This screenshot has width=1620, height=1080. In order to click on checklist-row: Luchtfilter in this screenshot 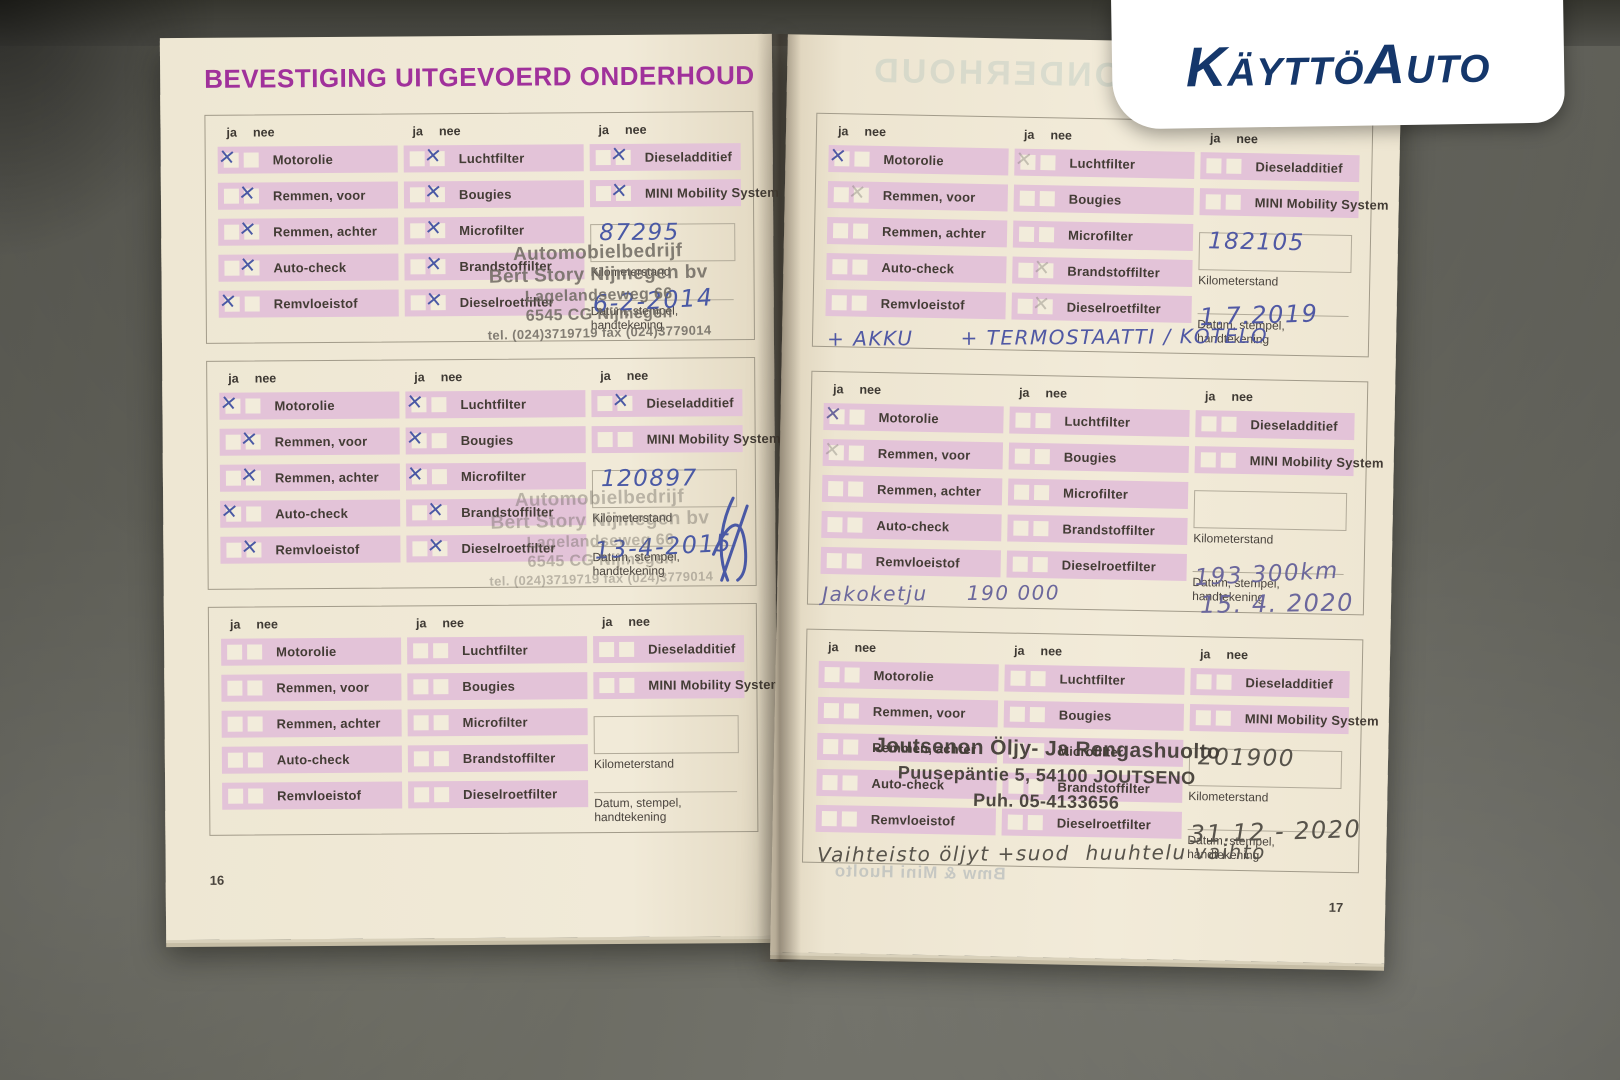, I will do `click(1099, 421)`.